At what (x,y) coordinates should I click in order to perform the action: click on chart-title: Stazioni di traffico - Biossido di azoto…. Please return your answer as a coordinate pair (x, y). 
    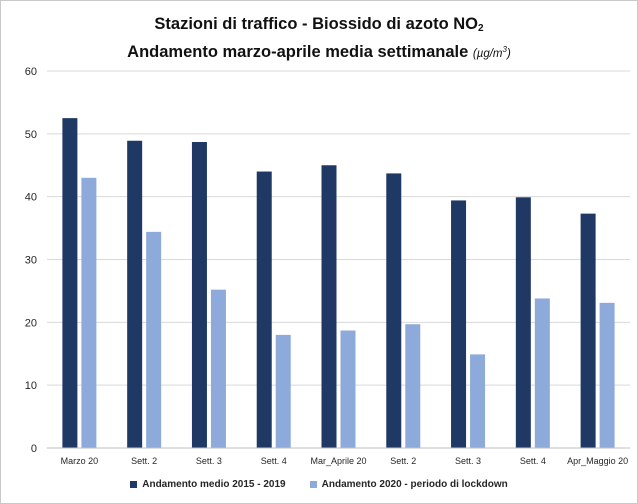
    Looking at the image, I should click on (319, 39).